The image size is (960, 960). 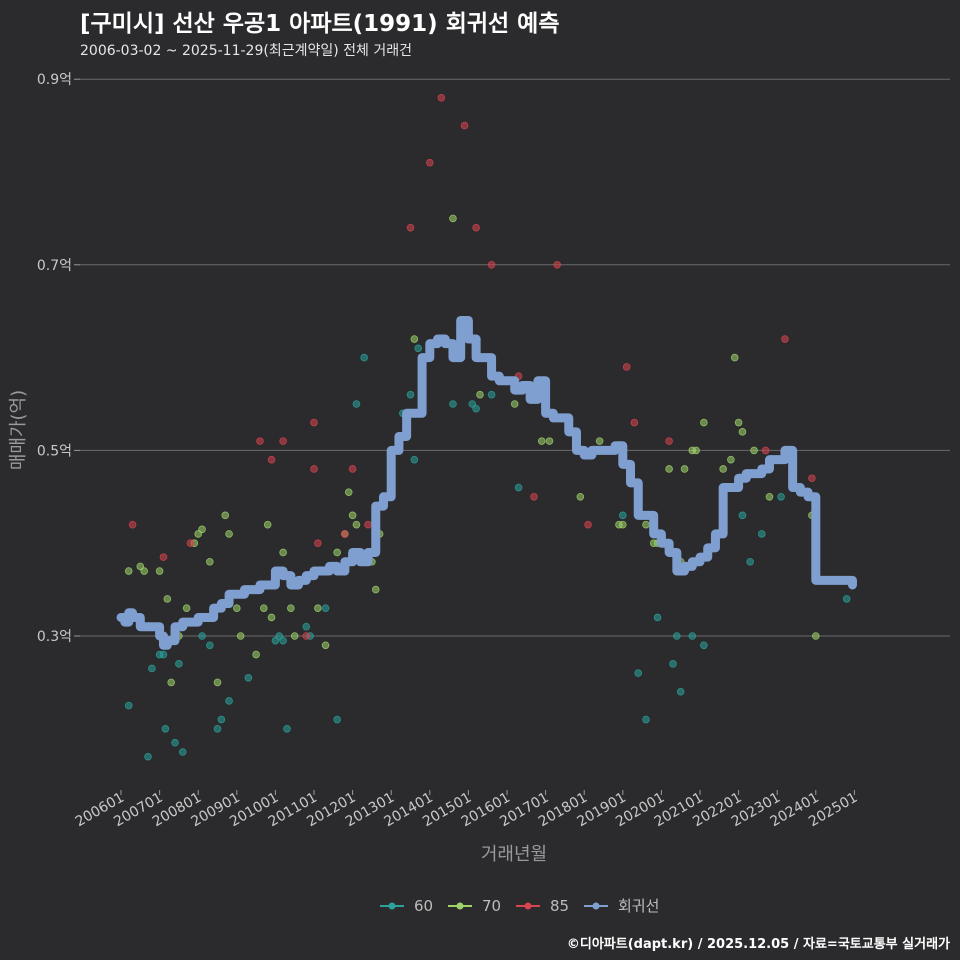 I want to click on legend-label: 85, so click(x=559, y=906).